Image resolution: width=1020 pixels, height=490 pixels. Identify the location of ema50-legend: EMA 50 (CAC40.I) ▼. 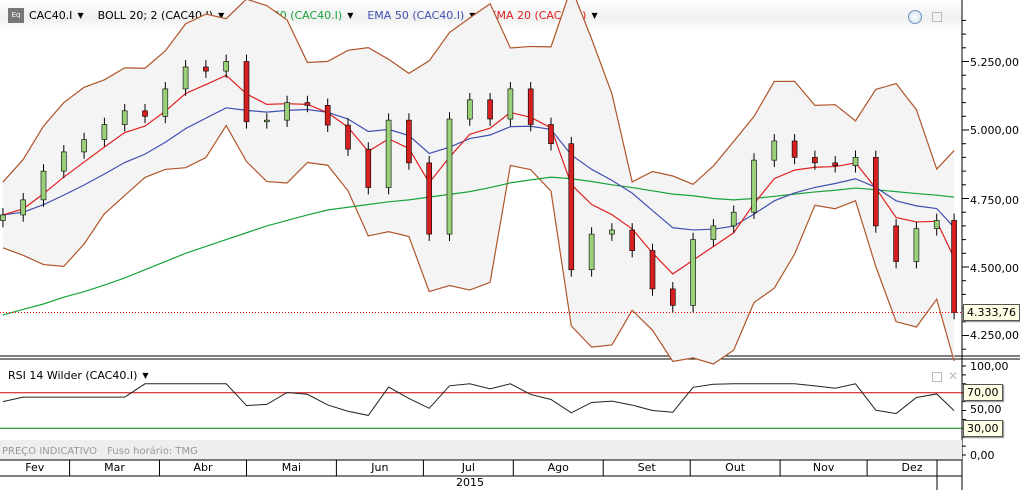
(421, 15).